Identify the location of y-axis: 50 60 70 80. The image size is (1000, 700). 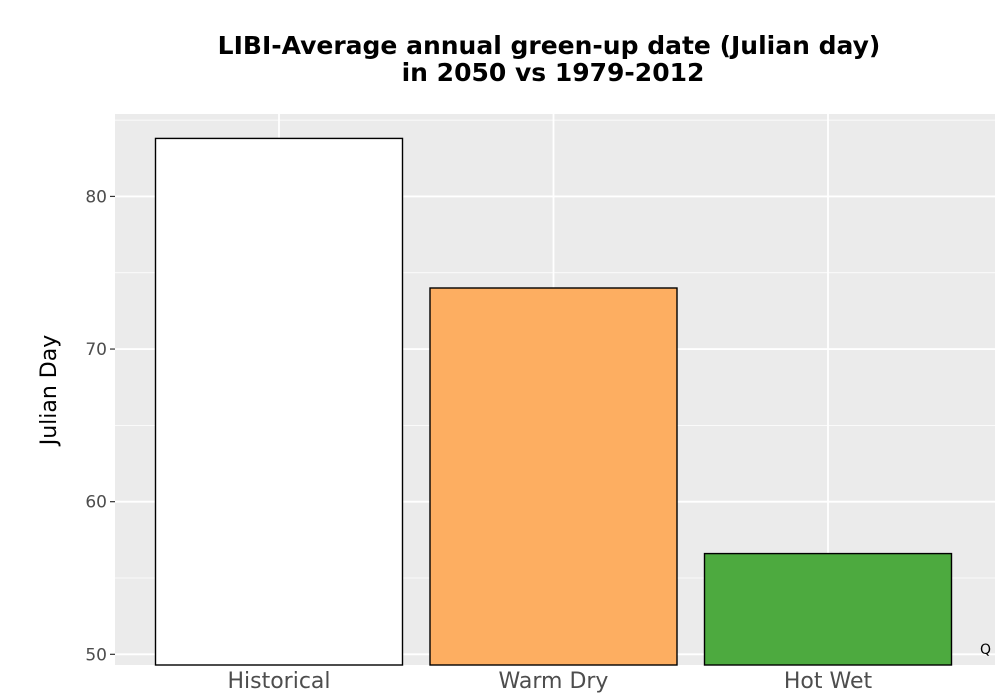
(100, 426).